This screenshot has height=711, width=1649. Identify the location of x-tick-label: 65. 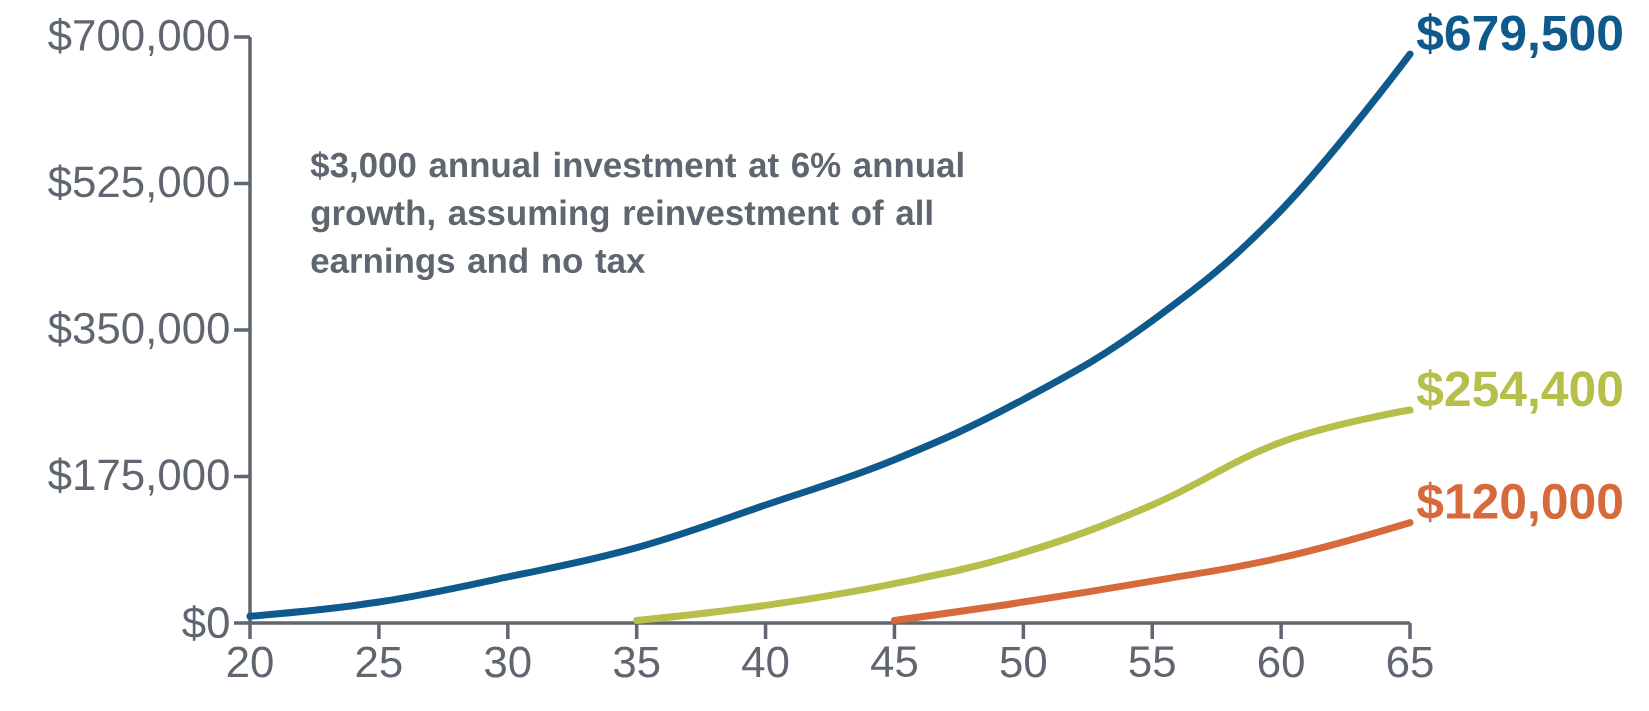
(1410, 662).